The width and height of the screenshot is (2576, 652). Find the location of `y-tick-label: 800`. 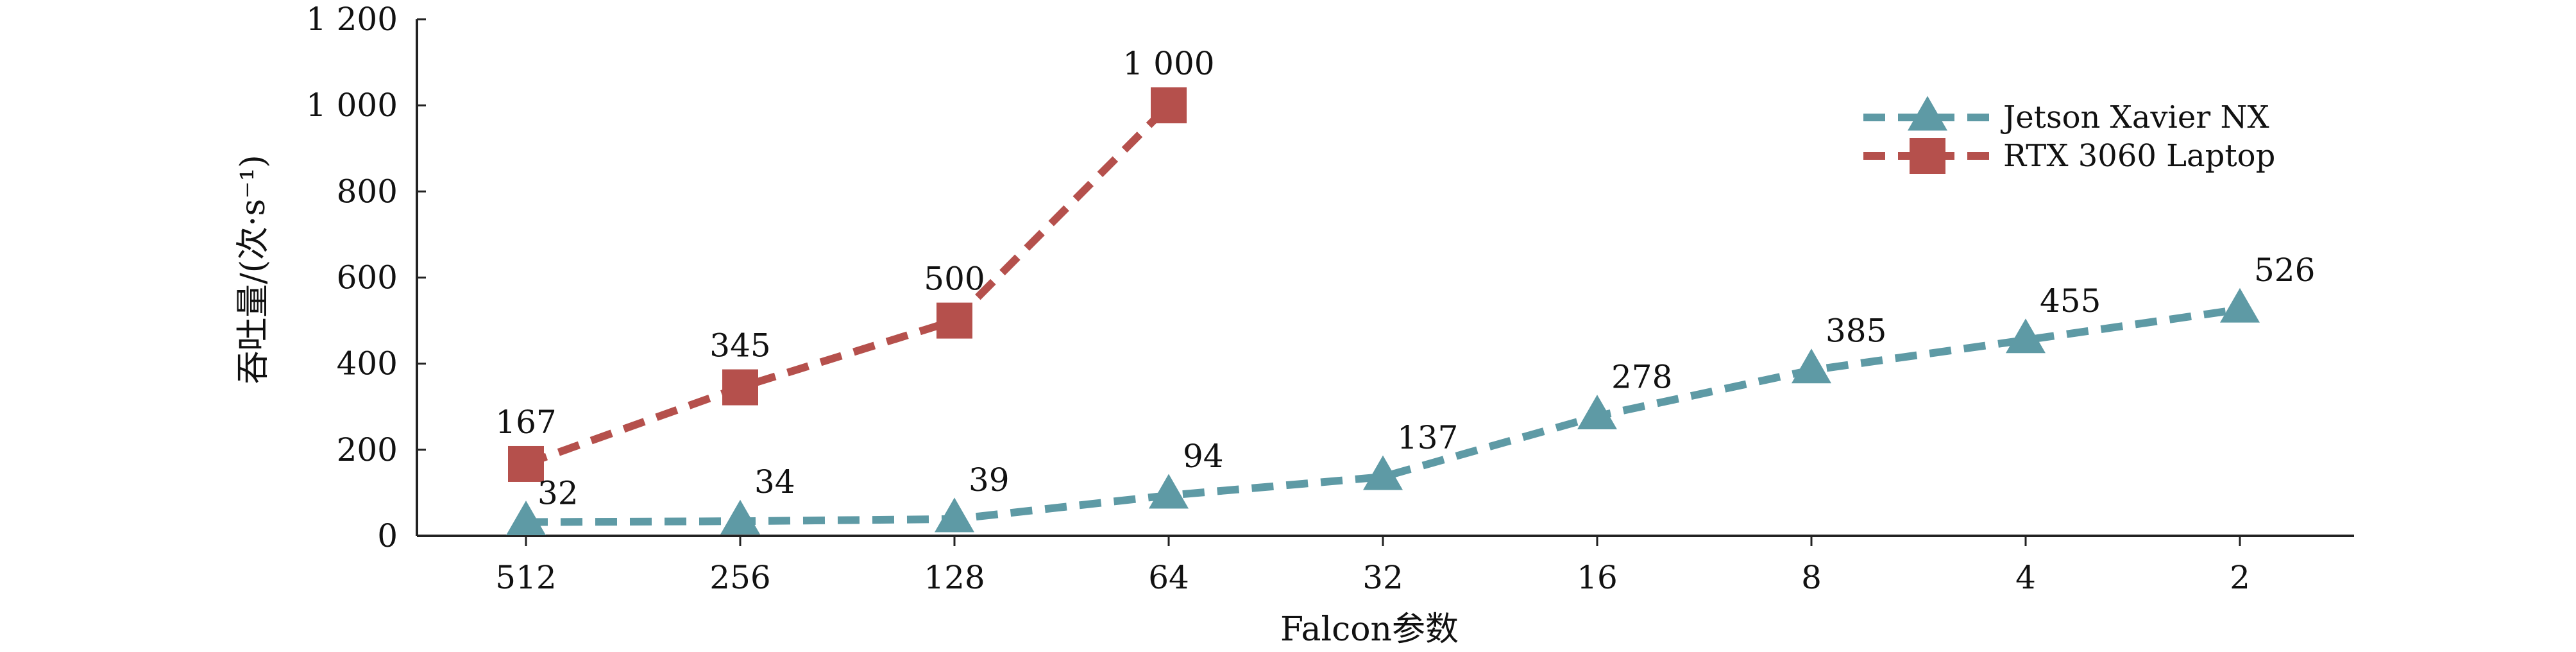

y-tick-label: 800 is located at coordinates (367, 192).